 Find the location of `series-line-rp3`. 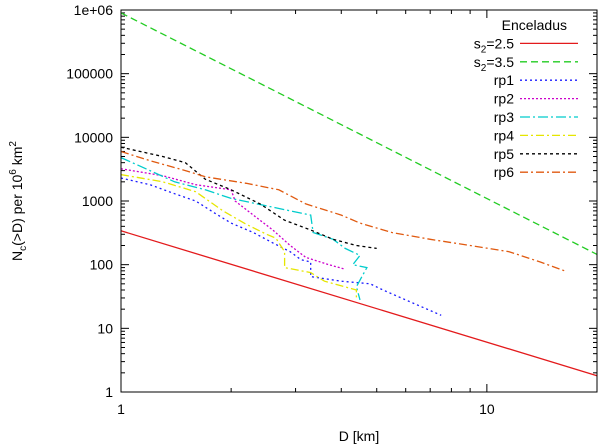

series-line-rp3 is located at coordinates (244, 229).